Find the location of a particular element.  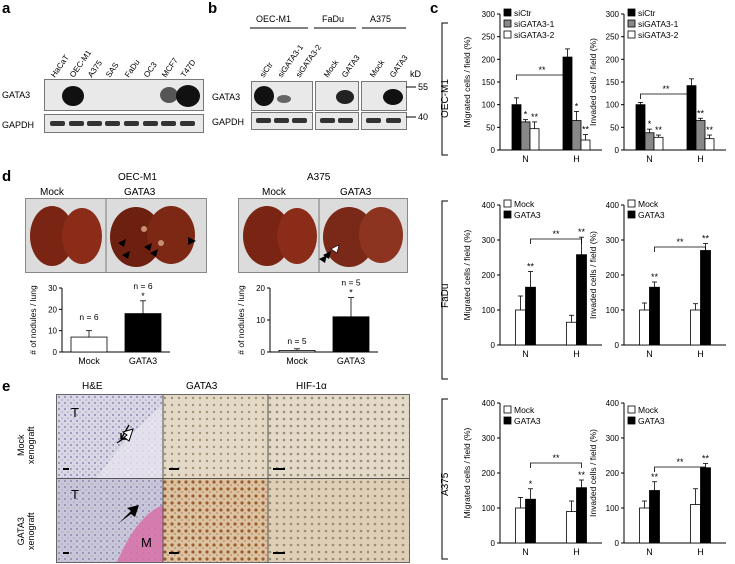

panel-b-a375-gata3-blot is located at coordinates (384, 96).